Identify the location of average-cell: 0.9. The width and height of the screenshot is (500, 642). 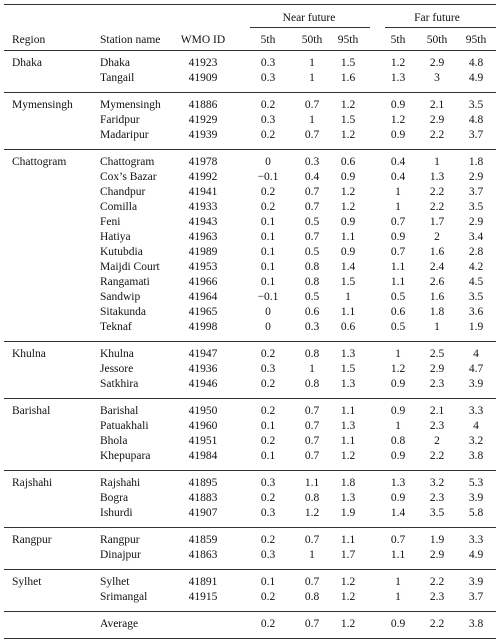
(398, 624).